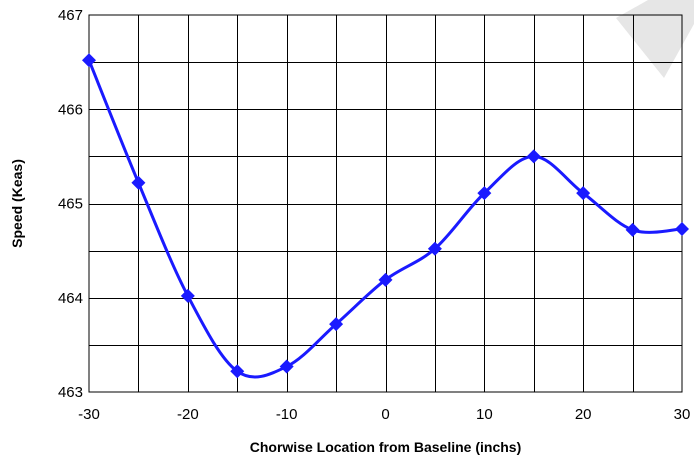  I want to click on x-axis-tick-labels: -30 -20 -10 0 10 20 30, so click(384, 414).